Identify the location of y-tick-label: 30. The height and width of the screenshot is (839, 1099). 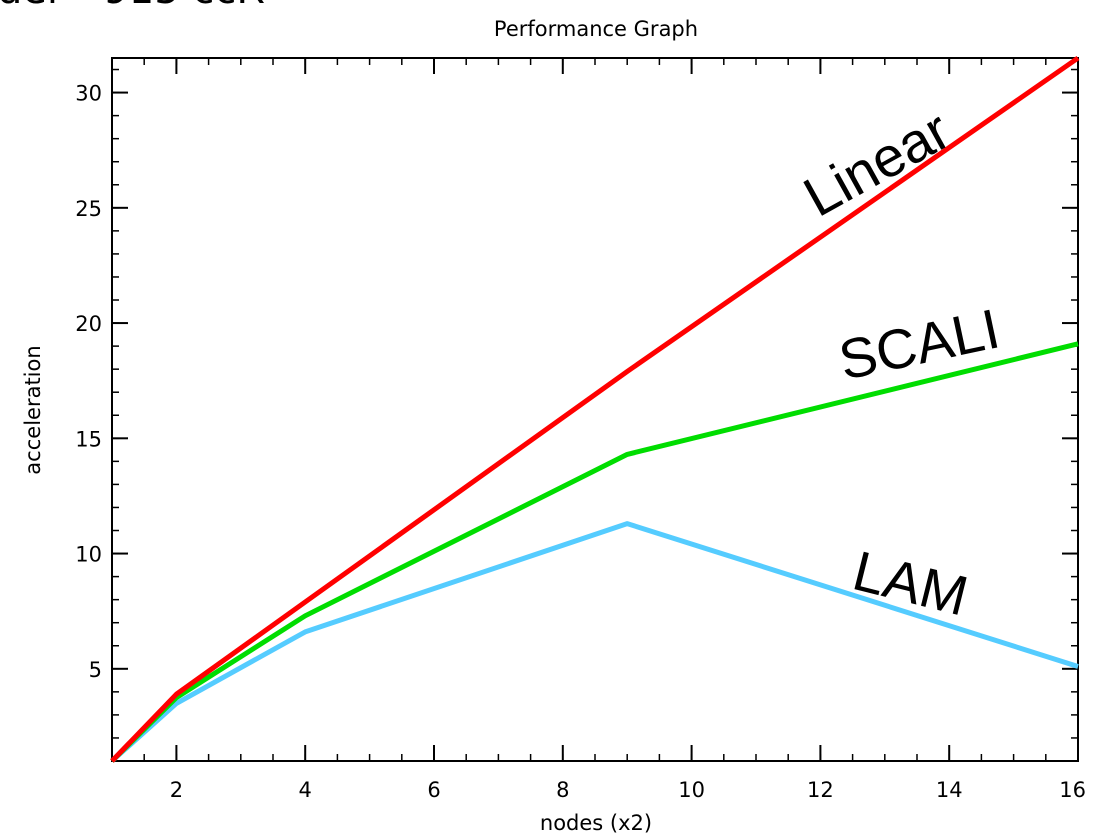
(88, 94).